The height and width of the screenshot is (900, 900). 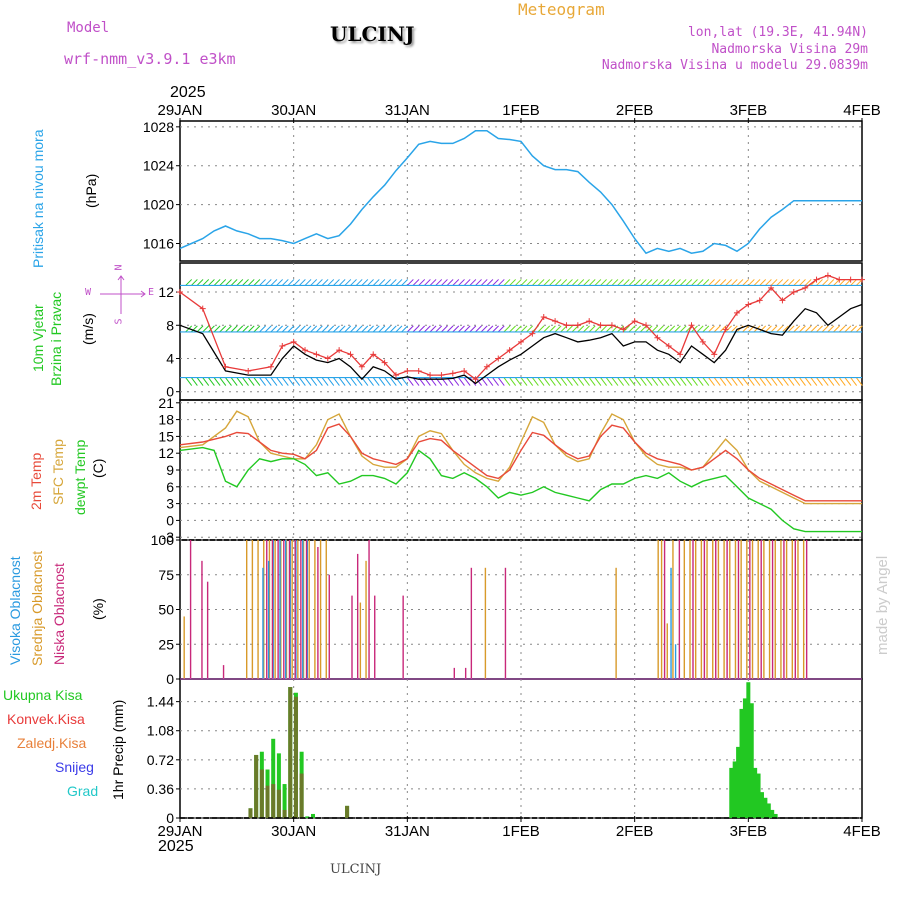 I want to click on compass-w-label: W, so click(x=88, y=292).